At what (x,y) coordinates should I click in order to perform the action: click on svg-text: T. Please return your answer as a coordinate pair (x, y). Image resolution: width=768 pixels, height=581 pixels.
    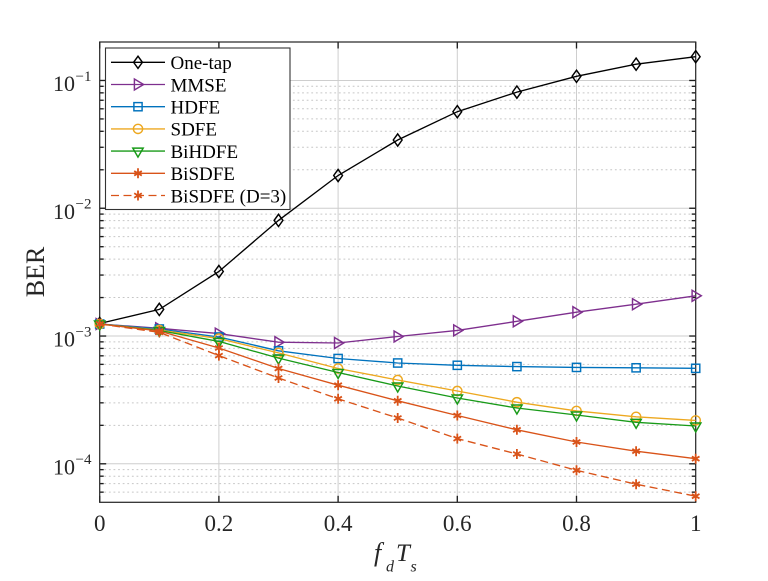
    Looking at the image, I should click on (404, 553).